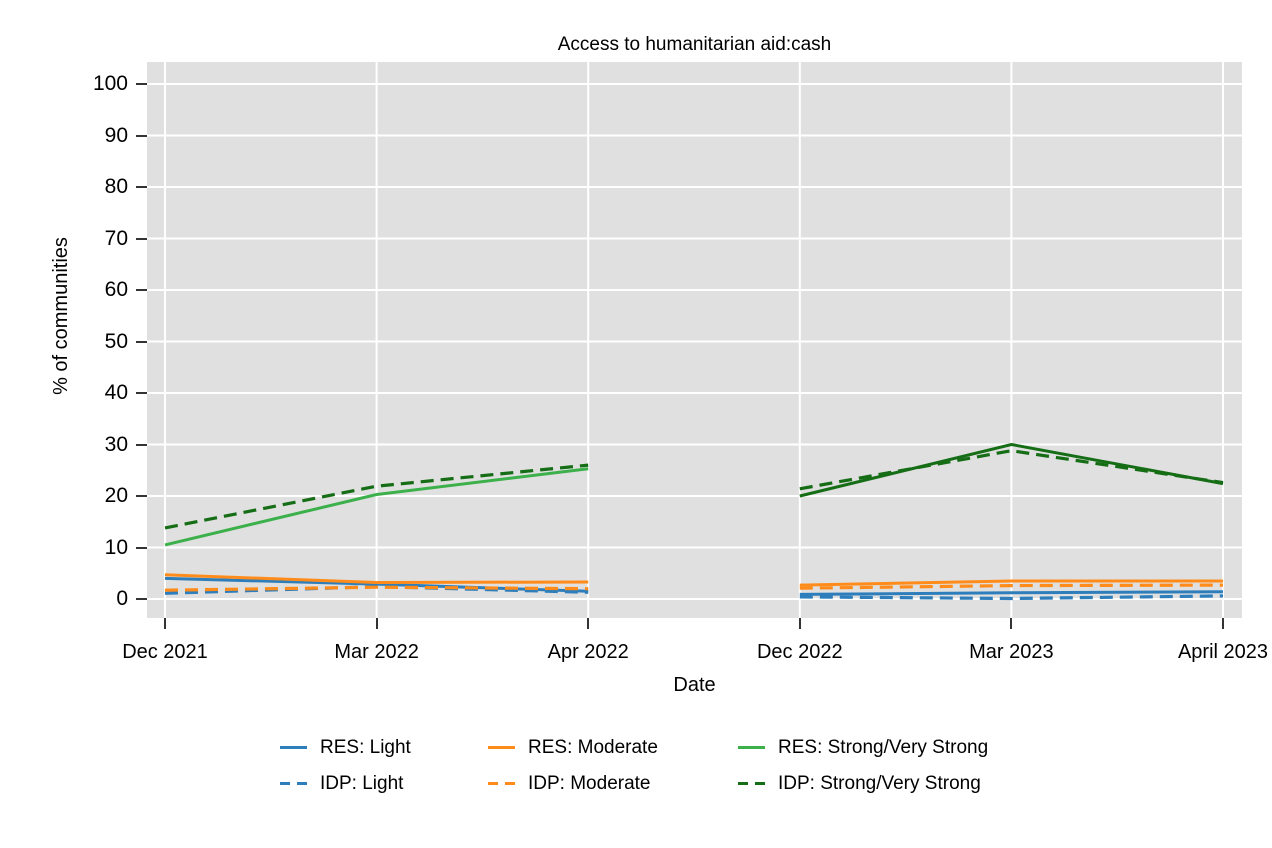 The width and height of the screenshot is (1272, 848). What do you see at coordinates (376, 652) in the screenshot?
I see `x-tick-label: Mar 2022` at bounding box center [376, 652].